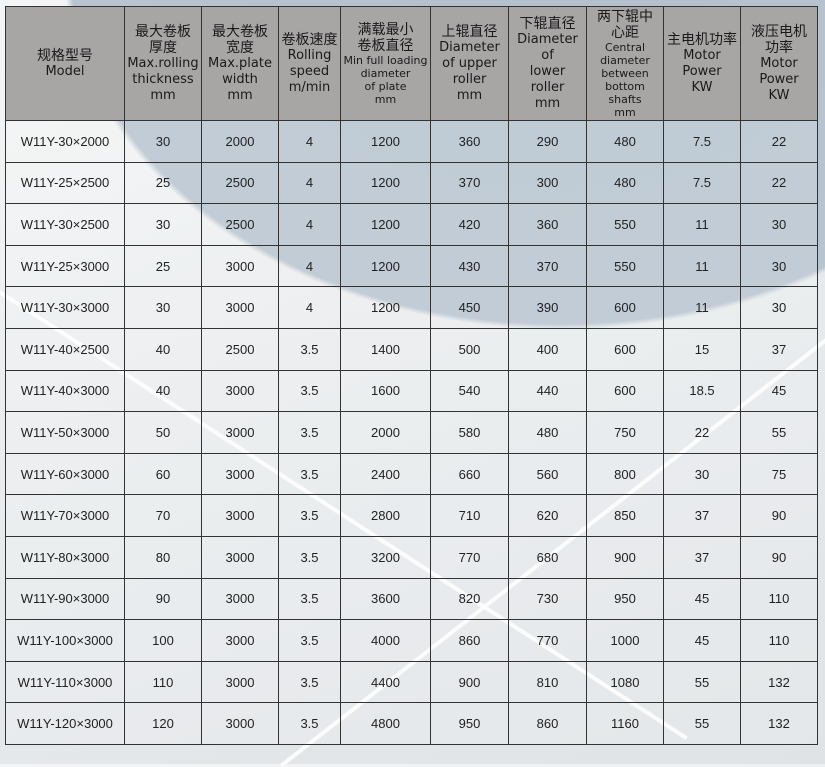 The width and height of the screenshot is (825, 767). What do you see at coordinates (779, 349) in the screenshot?
I see `table-cell: 37` at bounding box center [779, 349].